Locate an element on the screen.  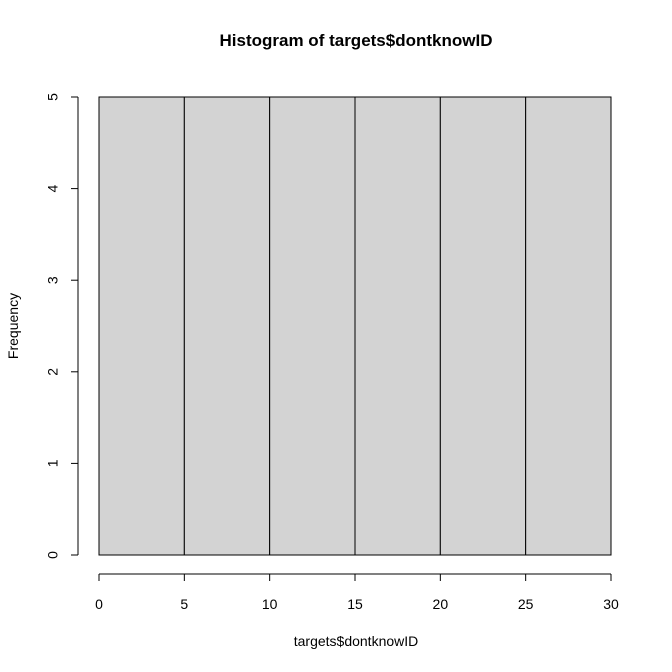
y-tick-label-2: 2 is located at coordinates (53, 372).